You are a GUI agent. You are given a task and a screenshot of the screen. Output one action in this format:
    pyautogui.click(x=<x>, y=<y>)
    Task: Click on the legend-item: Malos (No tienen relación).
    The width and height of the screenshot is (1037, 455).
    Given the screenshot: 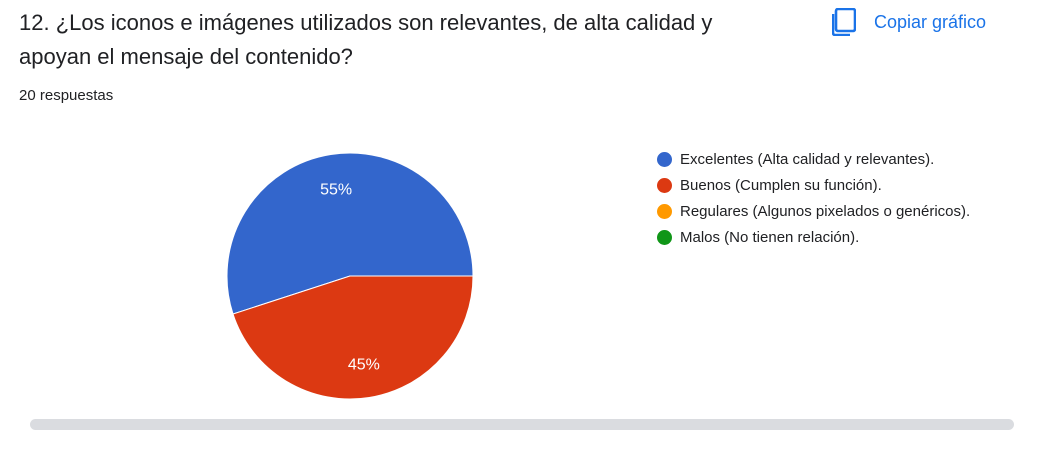 What is the action you would take?
    pyautogui.click(x=816, y=238)
    